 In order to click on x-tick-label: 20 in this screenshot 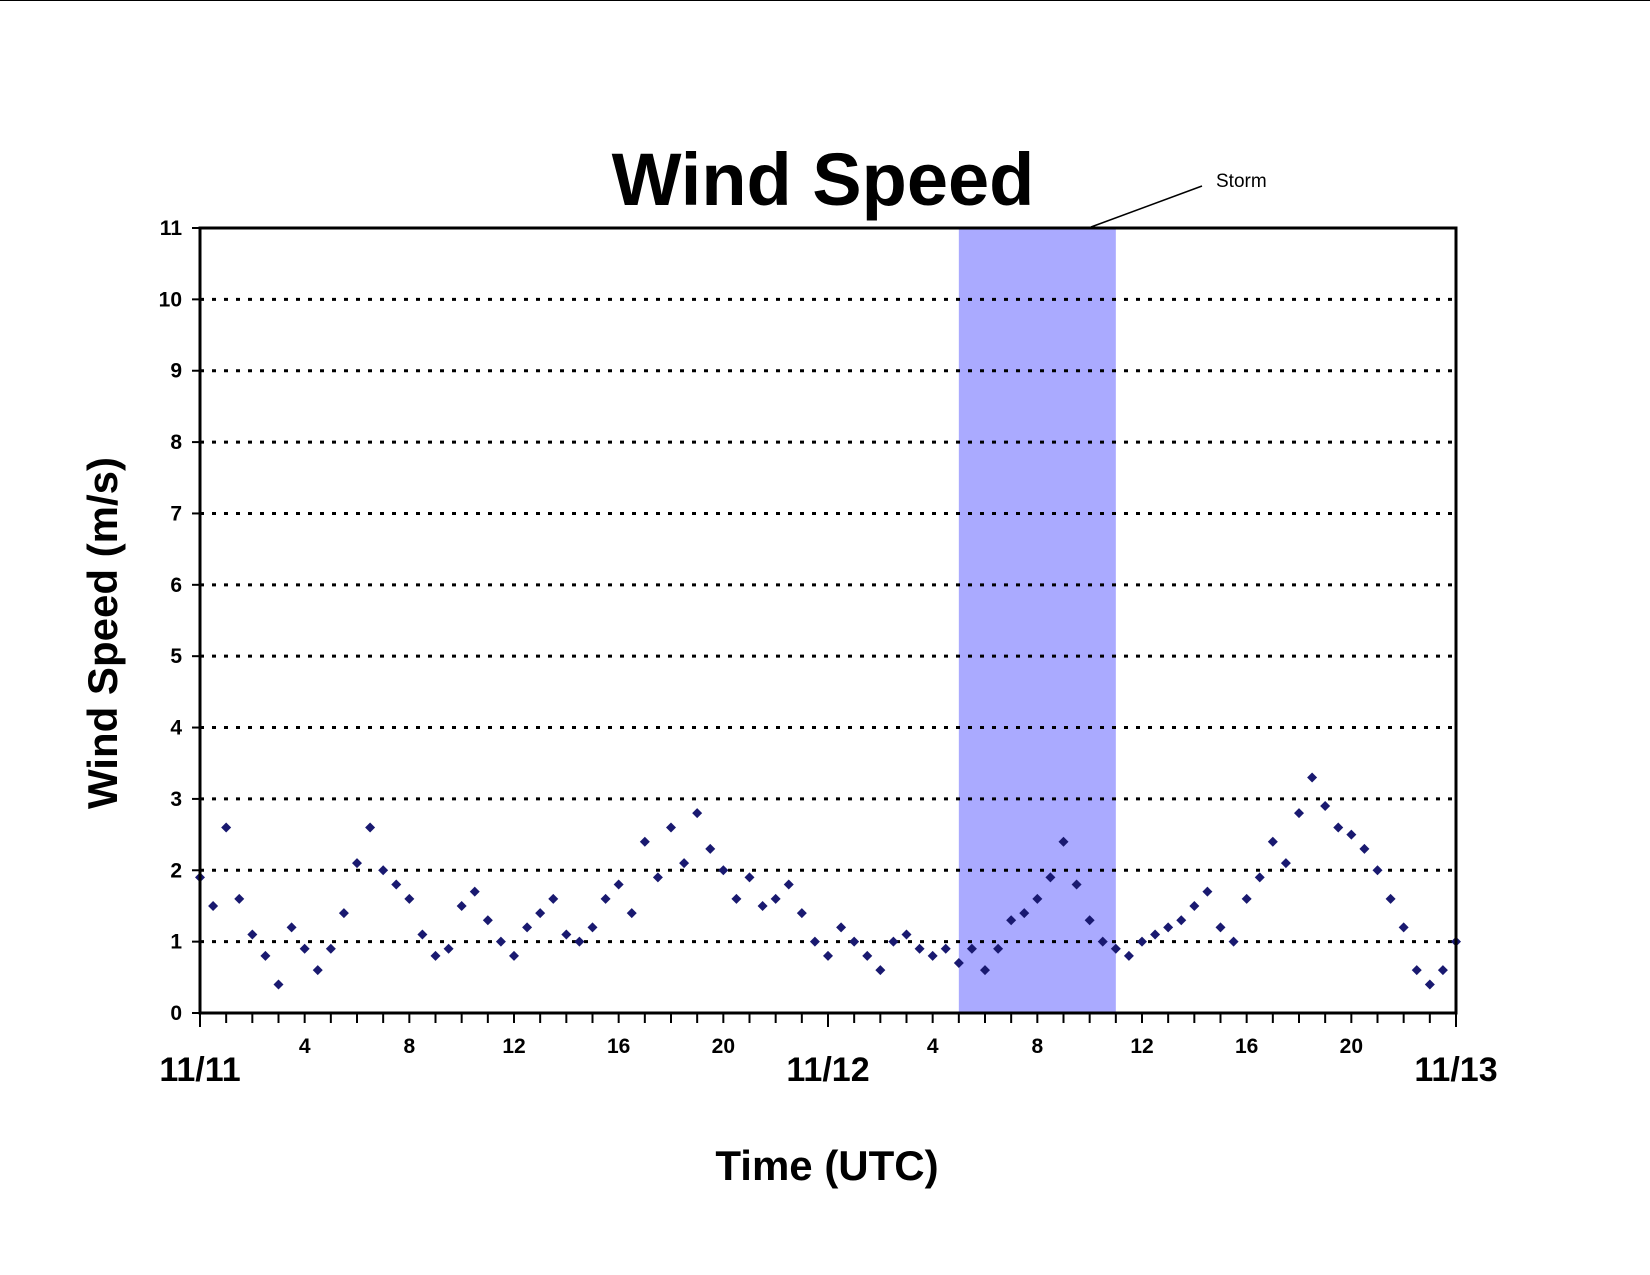, I will do `click(1351, 1046)`.